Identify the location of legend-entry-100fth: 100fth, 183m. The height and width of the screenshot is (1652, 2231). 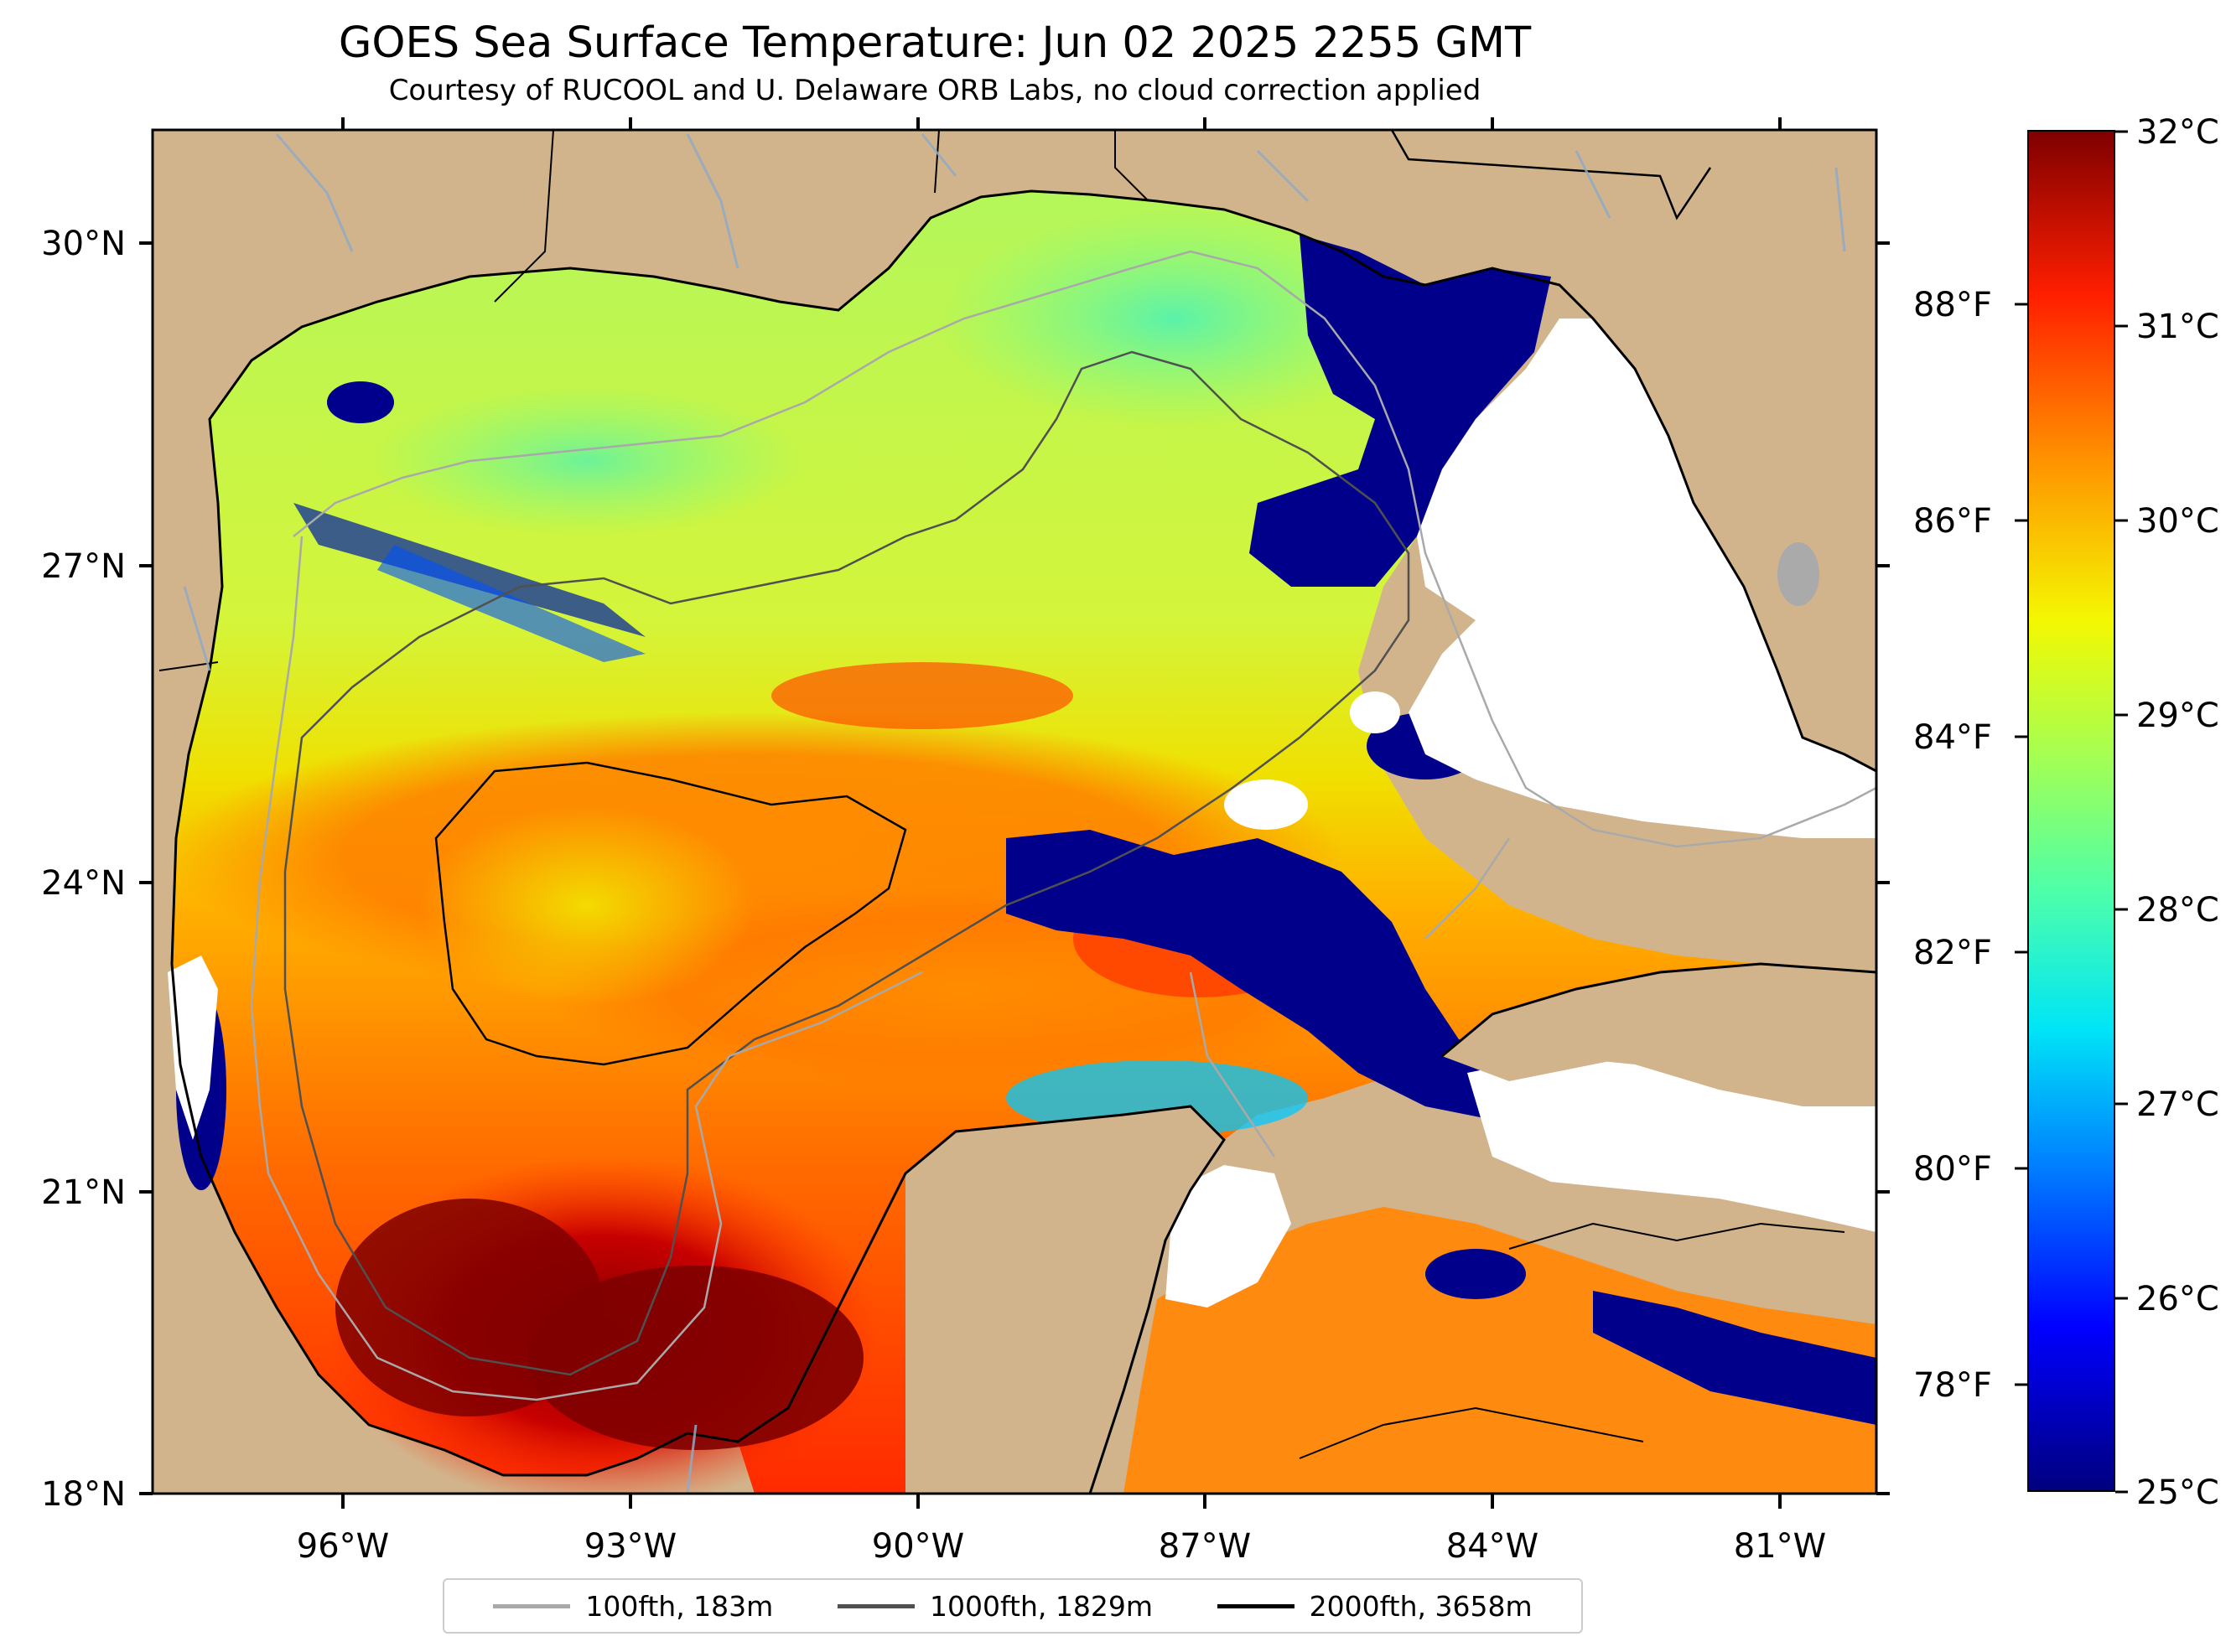
(633, 1606).